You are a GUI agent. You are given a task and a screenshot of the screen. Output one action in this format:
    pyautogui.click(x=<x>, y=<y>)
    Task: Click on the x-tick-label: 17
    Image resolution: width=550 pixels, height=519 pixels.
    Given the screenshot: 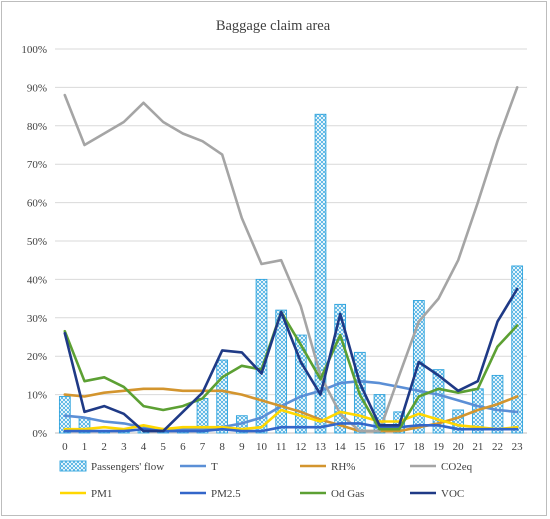 What is the action you would take?
    pyautogui.click(x=400, y=447)
    